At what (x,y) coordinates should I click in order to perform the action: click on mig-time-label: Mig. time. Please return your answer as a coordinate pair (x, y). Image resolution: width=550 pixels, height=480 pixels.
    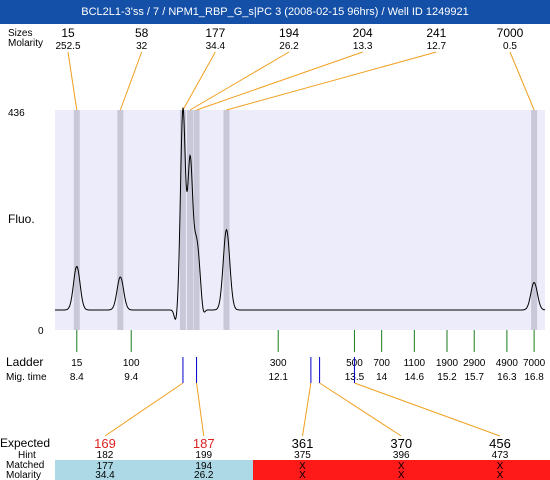
    Looking at the image, I should click on (26, 377).